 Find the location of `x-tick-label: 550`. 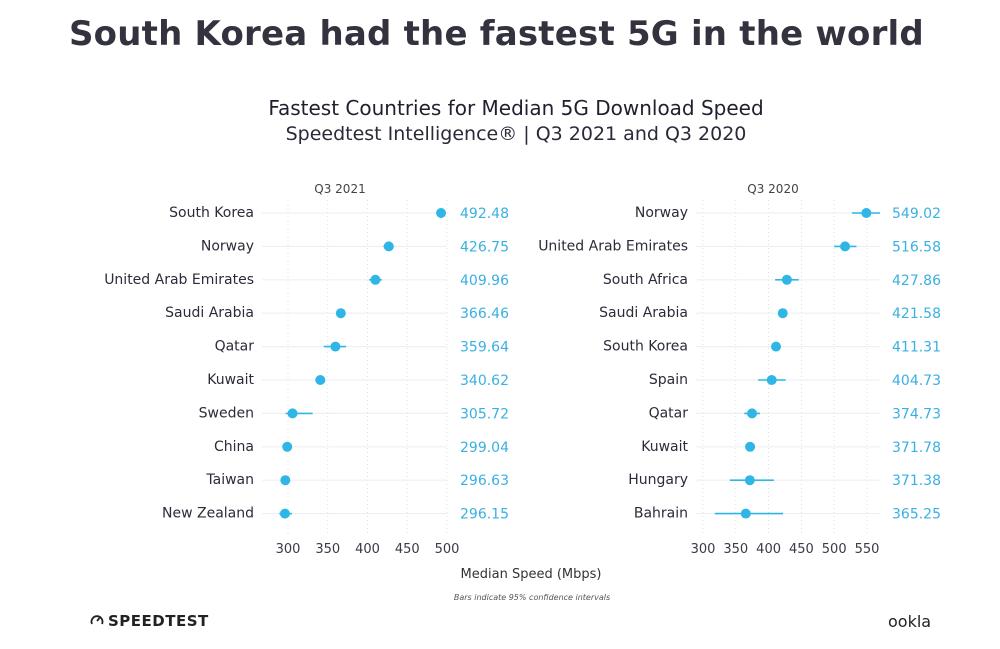

x-tick-label: 550 is located at coordinates (867, 549).